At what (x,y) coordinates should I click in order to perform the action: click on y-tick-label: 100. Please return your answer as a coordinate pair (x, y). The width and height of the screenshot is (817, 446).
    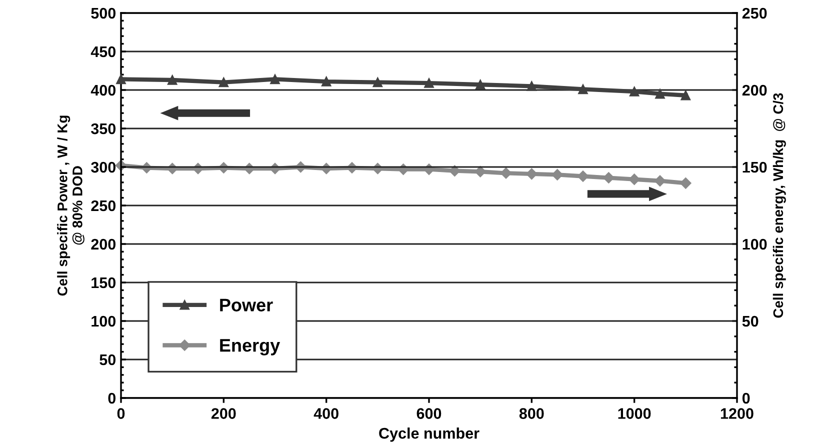
    Looking at the image, I should click on (104, 321).